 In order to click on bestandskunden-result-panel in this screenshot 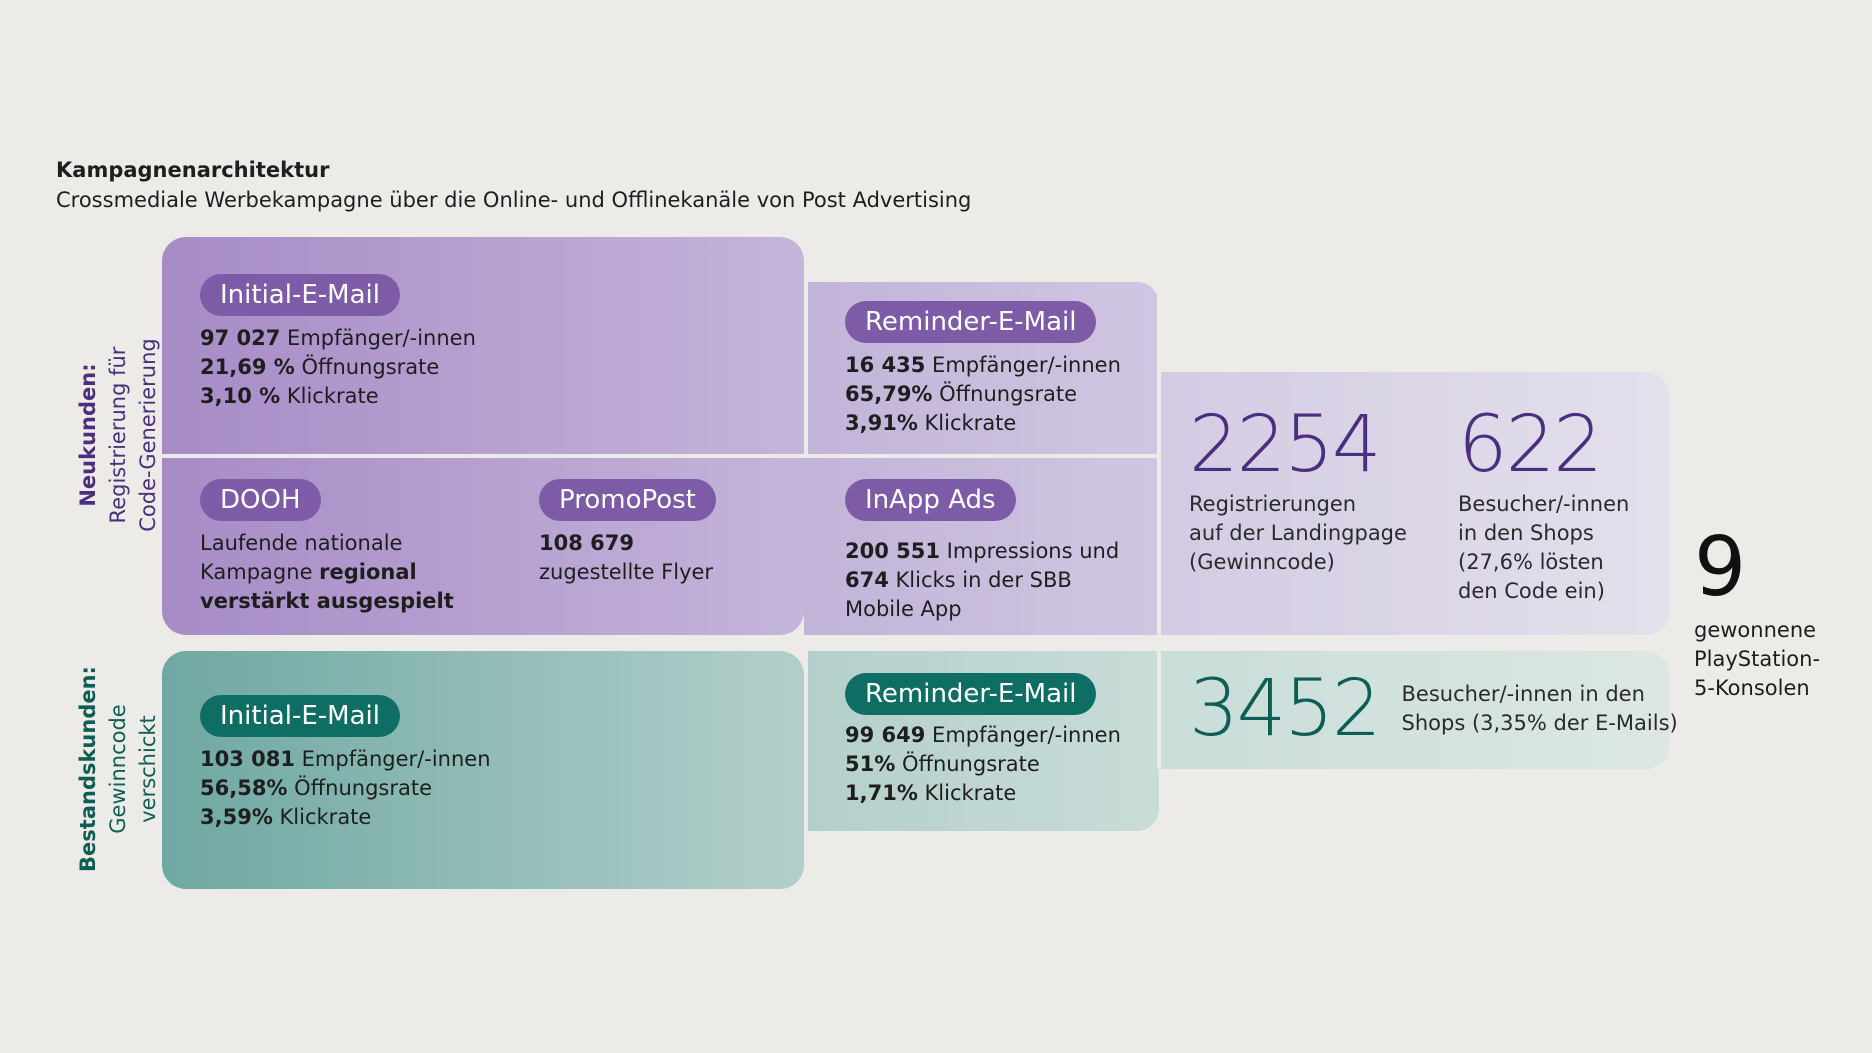, I will do `click(1414, 710)`.